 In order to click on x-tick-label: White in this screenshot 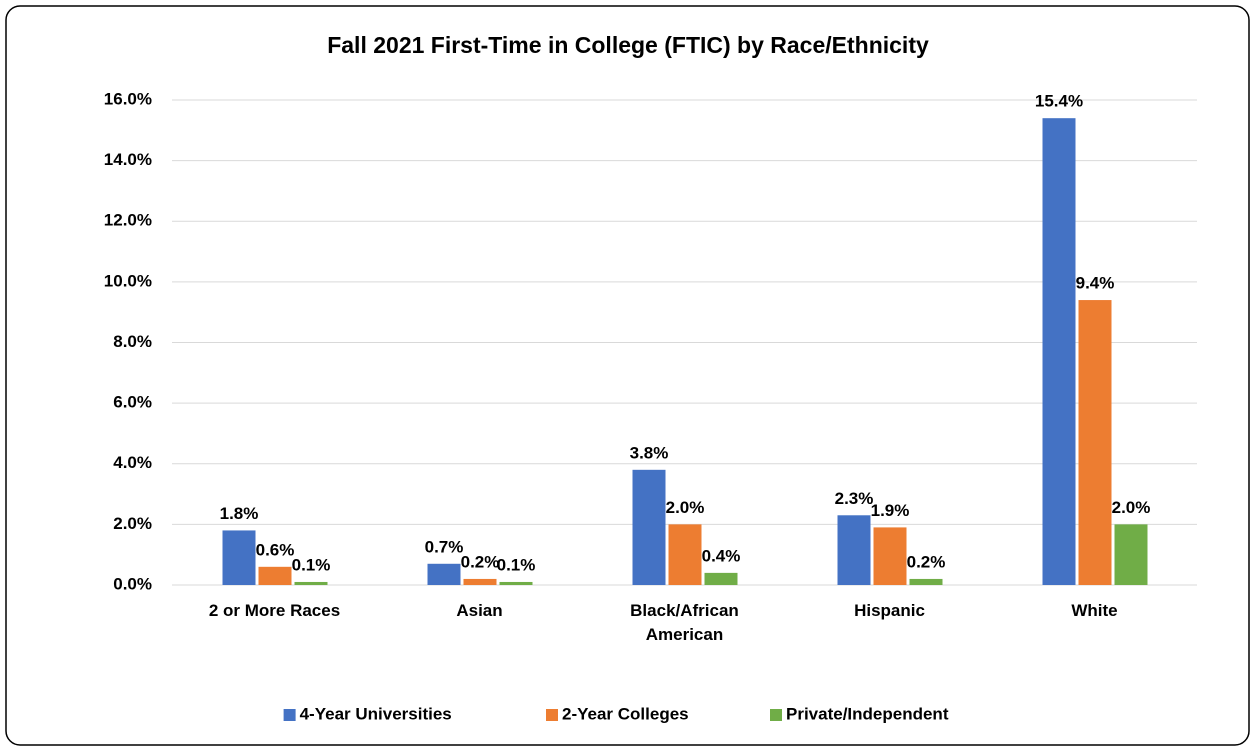, I will do `click(1094, 610)`.